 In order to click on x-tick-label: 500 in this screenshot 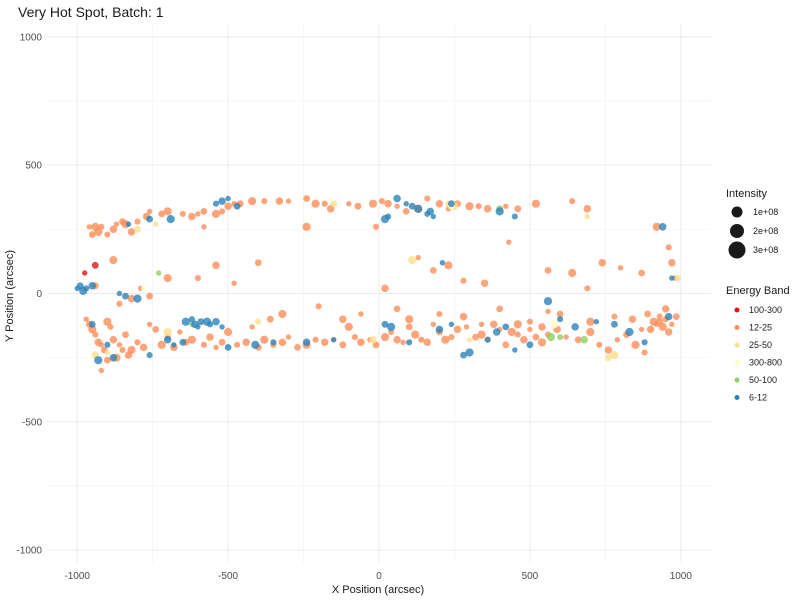, I will do `click(530, 576)`.